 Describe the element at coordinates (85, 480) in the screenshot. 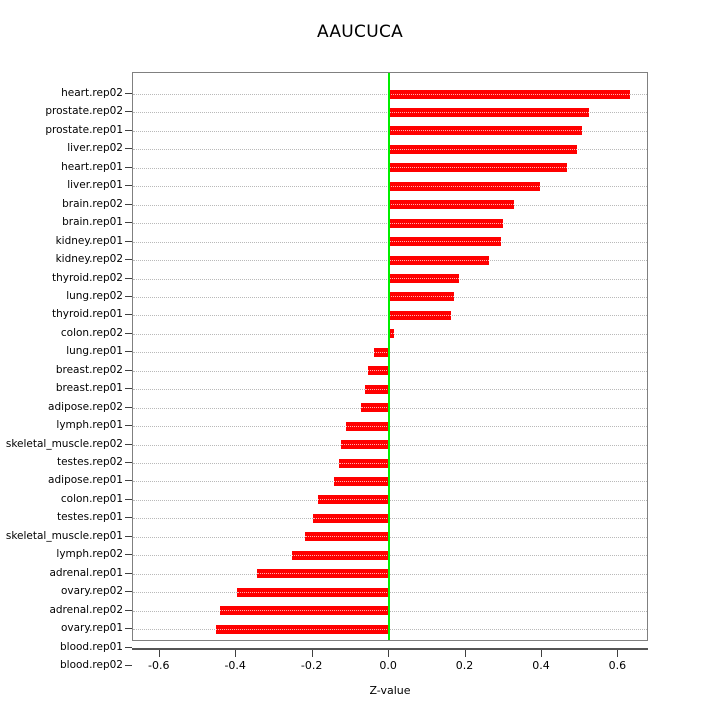

I see `y-axis-tick-label: adipose.rep01` at that location.